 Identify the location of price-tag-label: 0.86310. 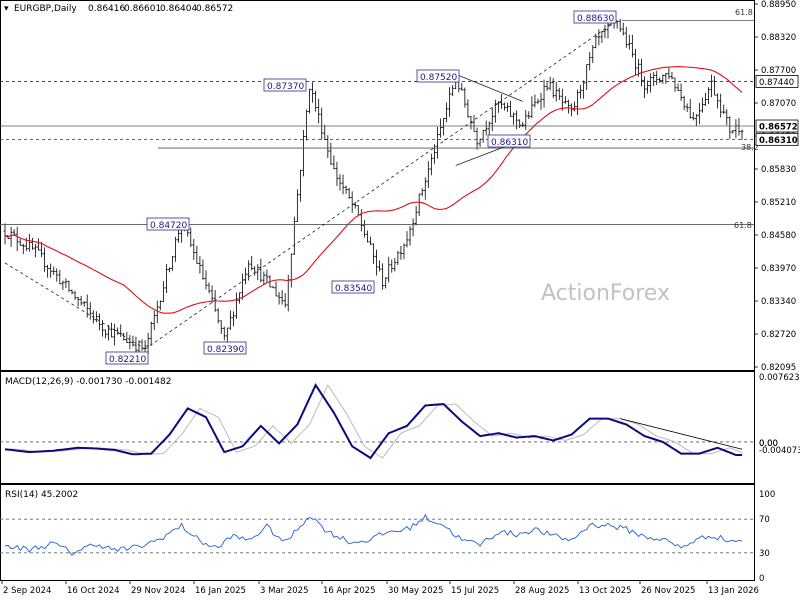
(778, 141).